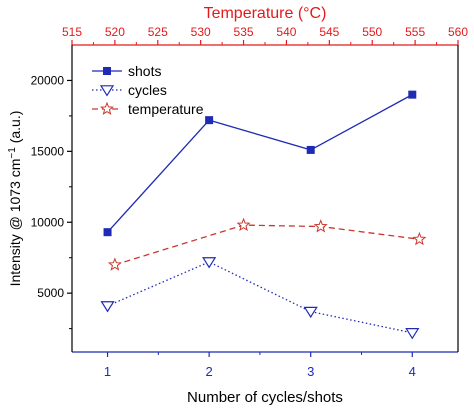 The width and height of the screenshot is (474, 417). I want to click on bottom-axis-tick-label: 3, so click(310, 371).